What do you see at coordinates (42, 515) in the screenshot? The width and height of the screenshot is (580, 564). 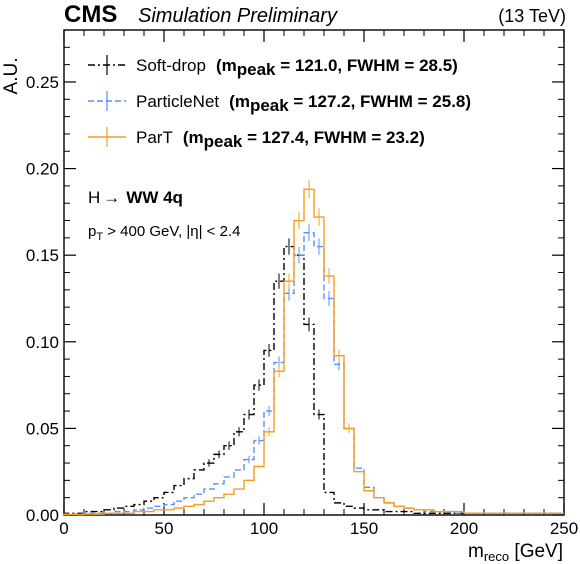 I see `y-tick-label: 0.00` at bounding box center [42, 515].